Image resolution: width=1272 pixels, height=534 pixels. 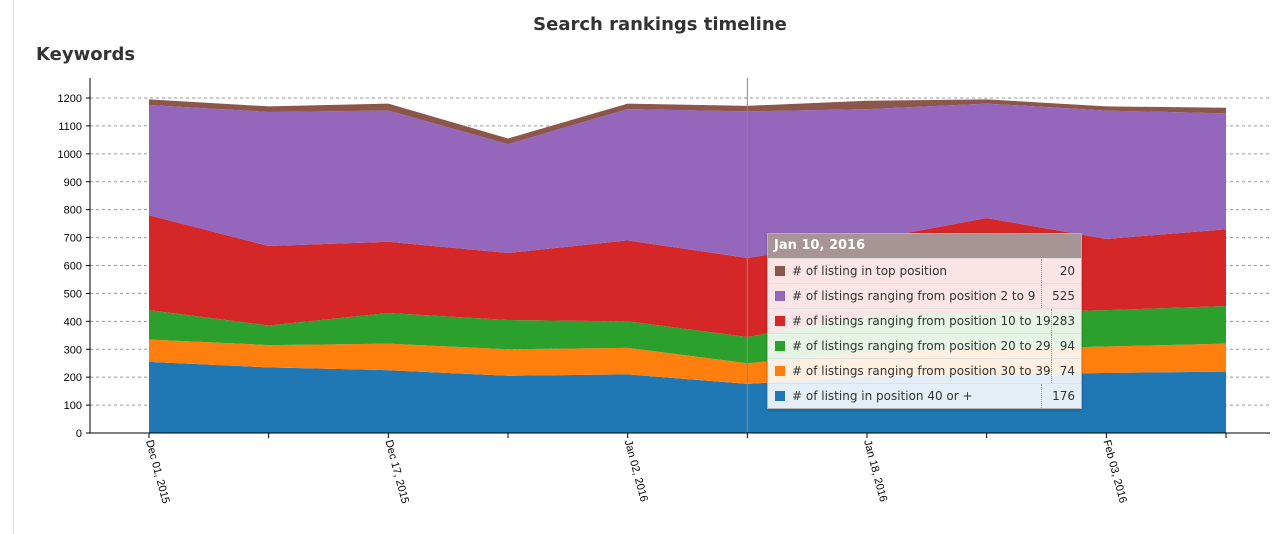 What do you see at coordinates (70, 127) in the screenshot?
I see `y-tick-label: 1100` at bounding box center [70, 127].